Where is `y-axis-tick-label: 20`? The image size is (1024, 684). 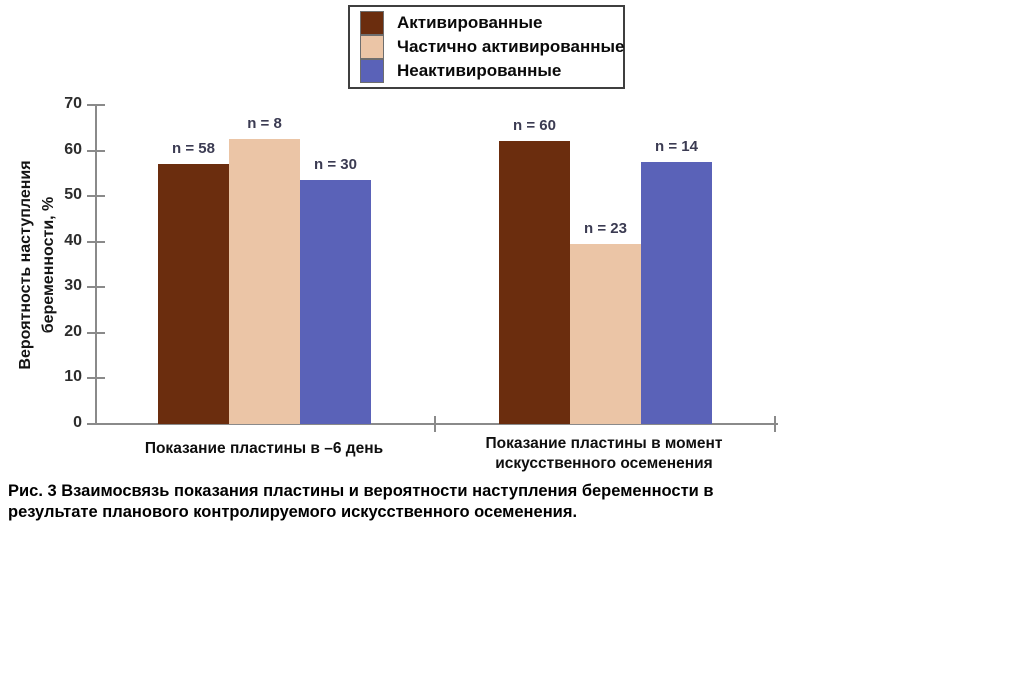 y-axis-tick-label: 20 is located at coordinates (73, 331).